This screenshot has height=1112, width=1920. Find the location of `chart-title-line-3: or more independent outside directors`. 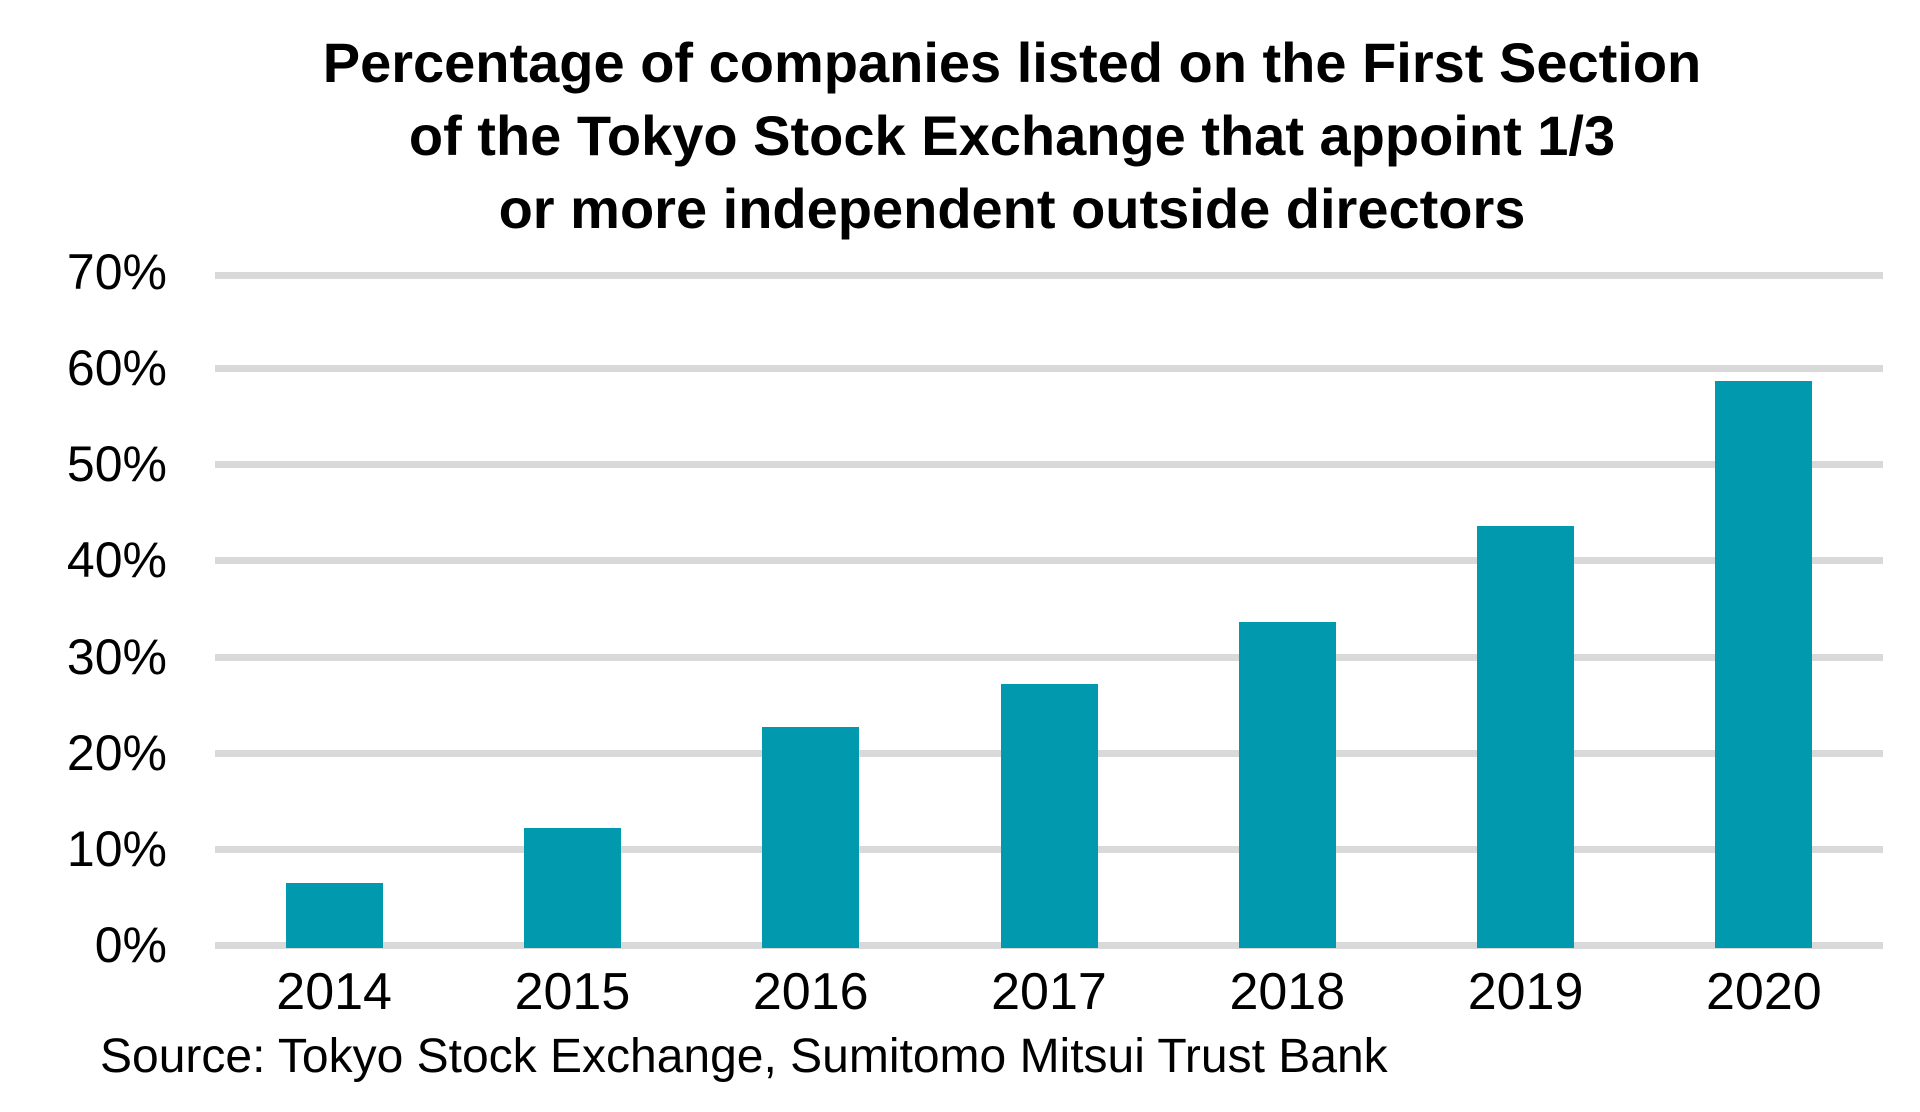

chart-title-line-3: or more independent outside directors is located at coordinates (1012, 208).